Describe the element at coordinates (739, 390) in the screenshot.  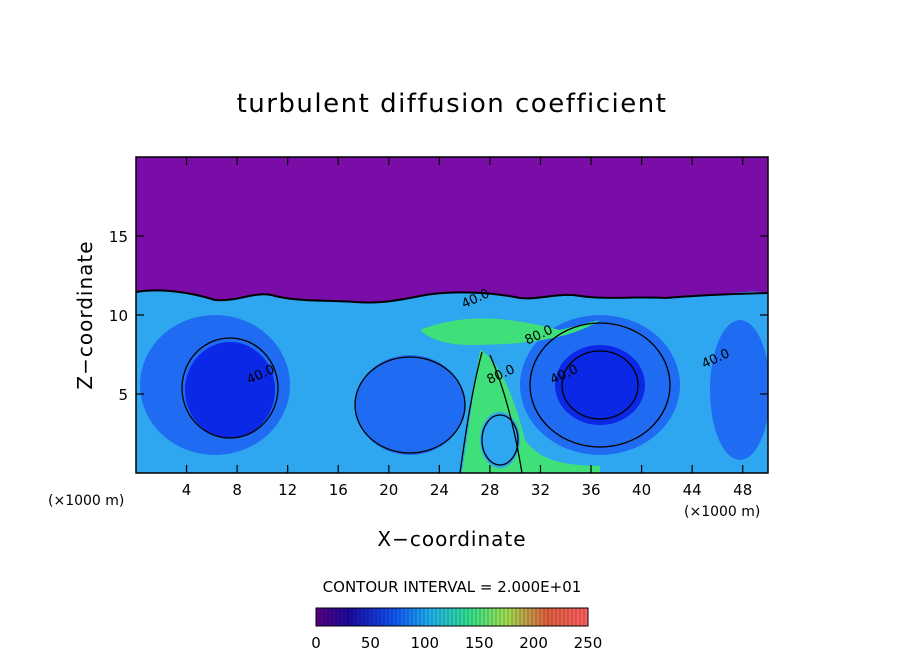
I see `far-right-eddy` at that location.